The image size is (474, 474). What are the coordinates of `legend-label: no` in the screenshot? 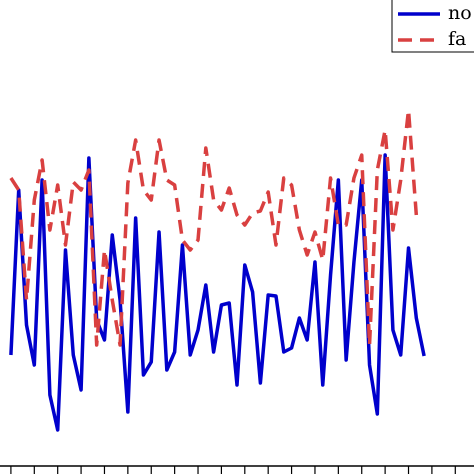 It's located at (460, 13).